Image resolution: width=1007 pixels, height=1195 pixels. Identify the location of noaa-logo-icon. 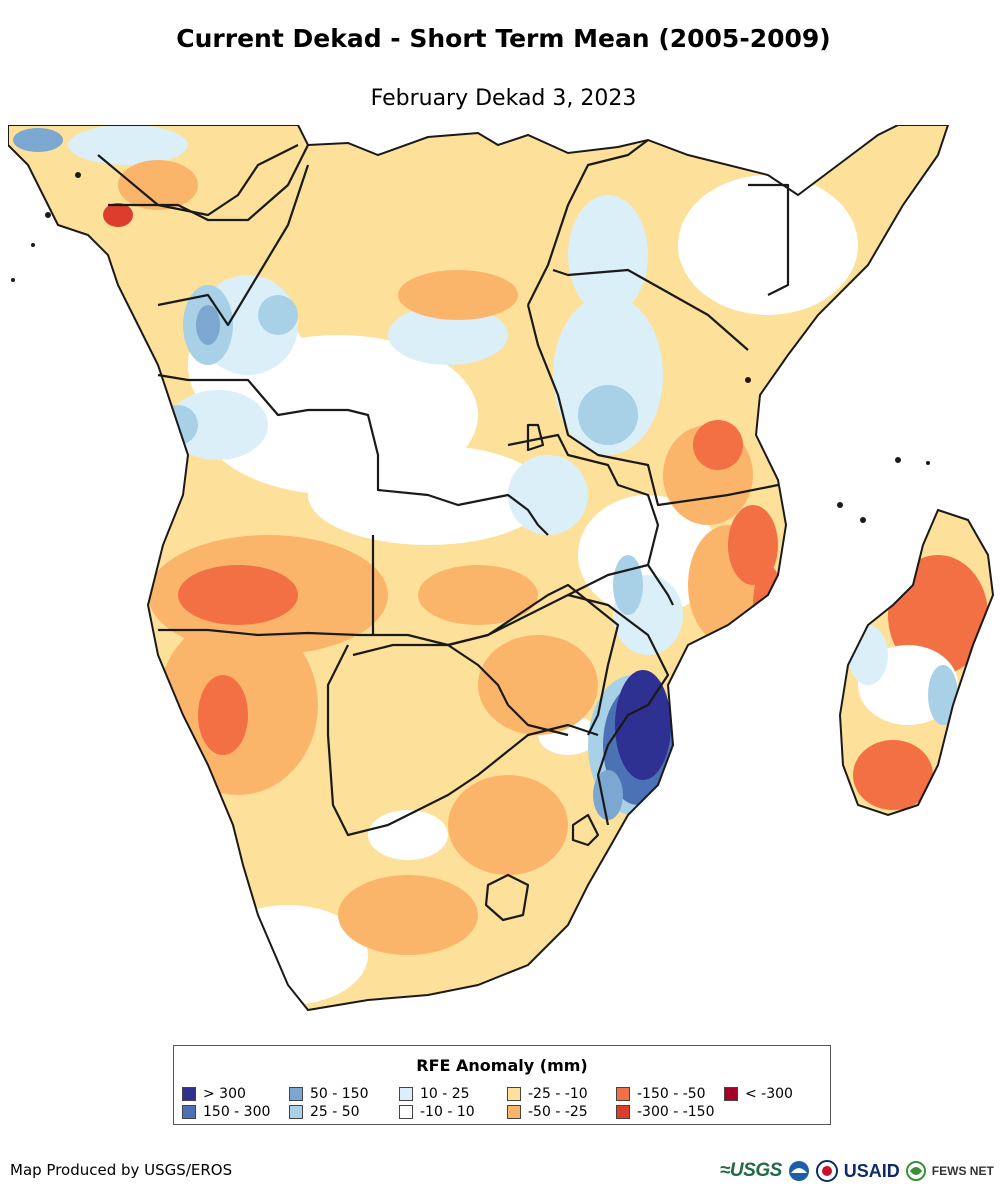
(798, 1171).